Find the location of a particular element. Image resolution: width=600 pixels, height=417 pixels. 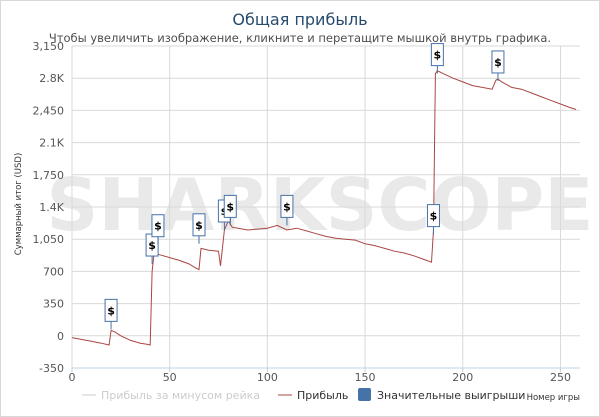

legend-label-profit: Прибыль is located at coordinates (322, 395).